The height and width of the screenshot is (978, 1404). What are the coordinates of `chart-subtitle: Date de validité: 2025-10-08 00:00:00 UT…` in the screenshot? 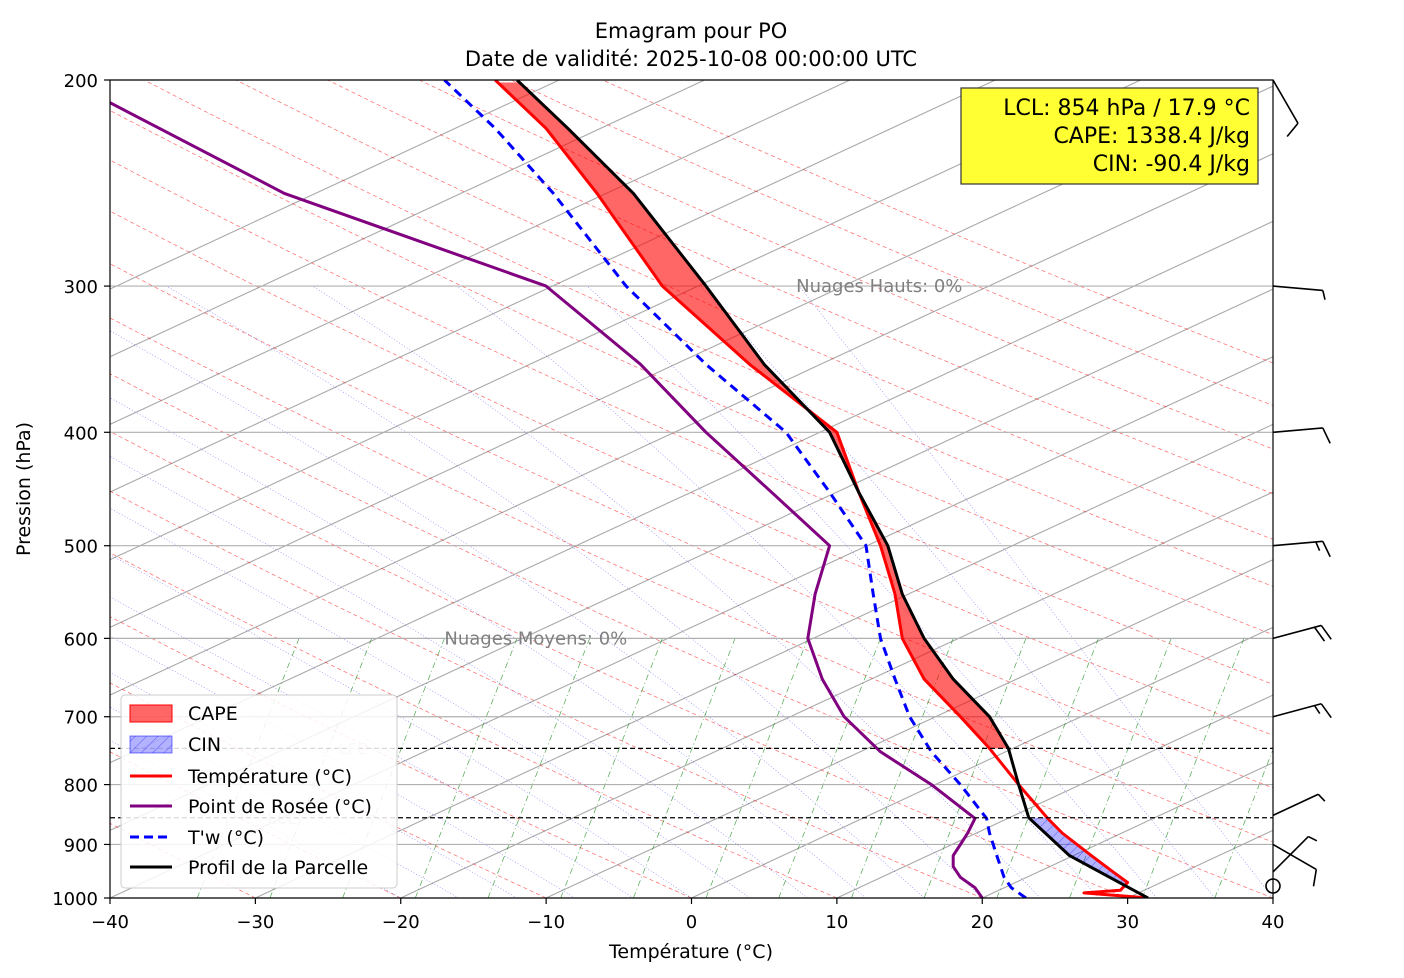 It's located at (691, 59).